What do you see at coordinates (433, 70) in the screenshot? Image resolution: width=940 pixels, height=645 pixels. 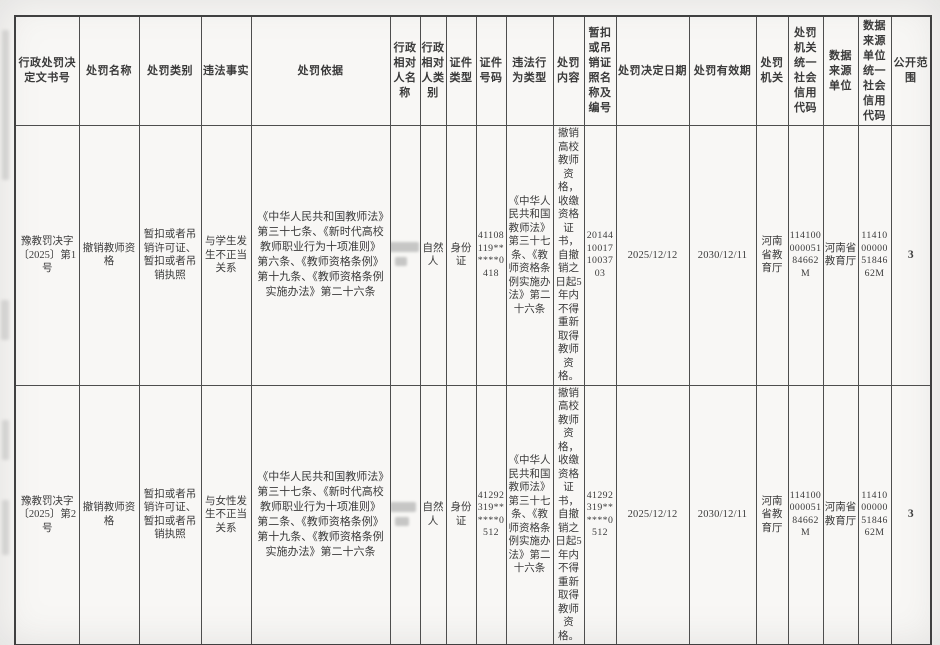 I see `header-party-type: 行政相对人类别` at bounding box center [433, 70].